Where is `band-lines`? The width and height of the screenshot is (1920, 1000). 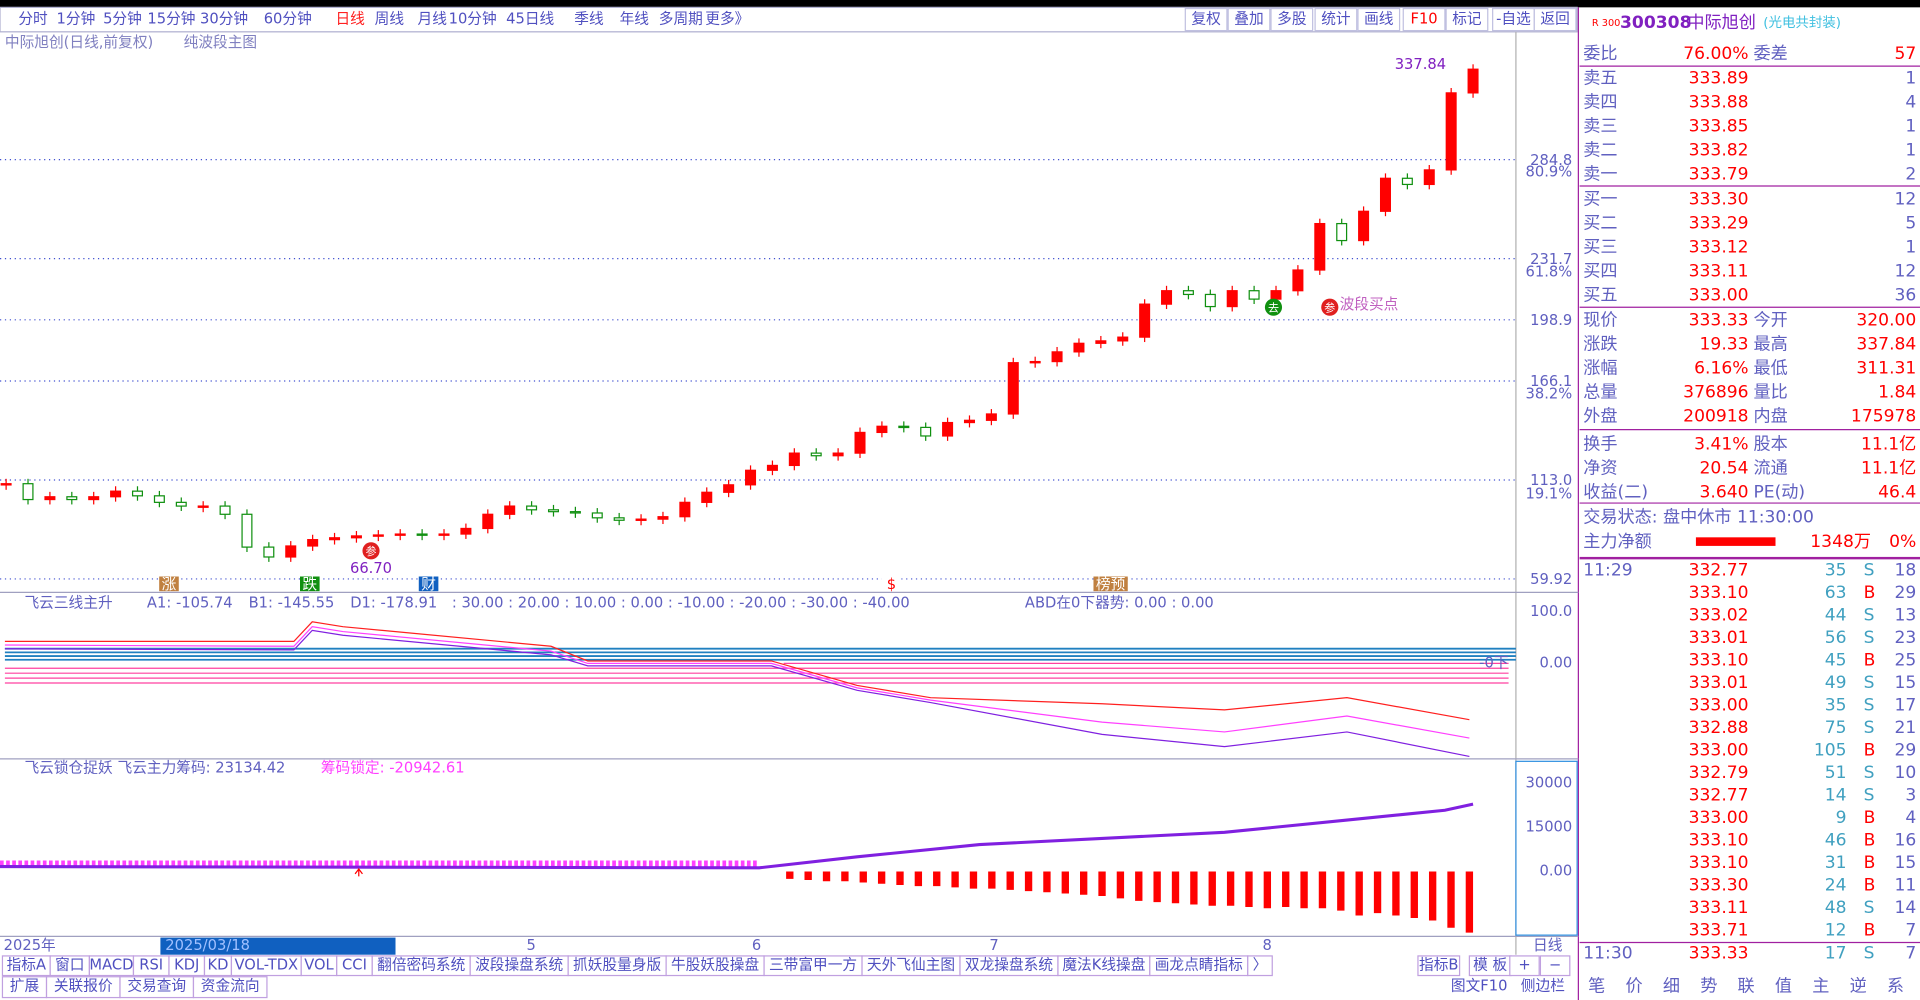
band-lines is located at coordinates (760, 654).